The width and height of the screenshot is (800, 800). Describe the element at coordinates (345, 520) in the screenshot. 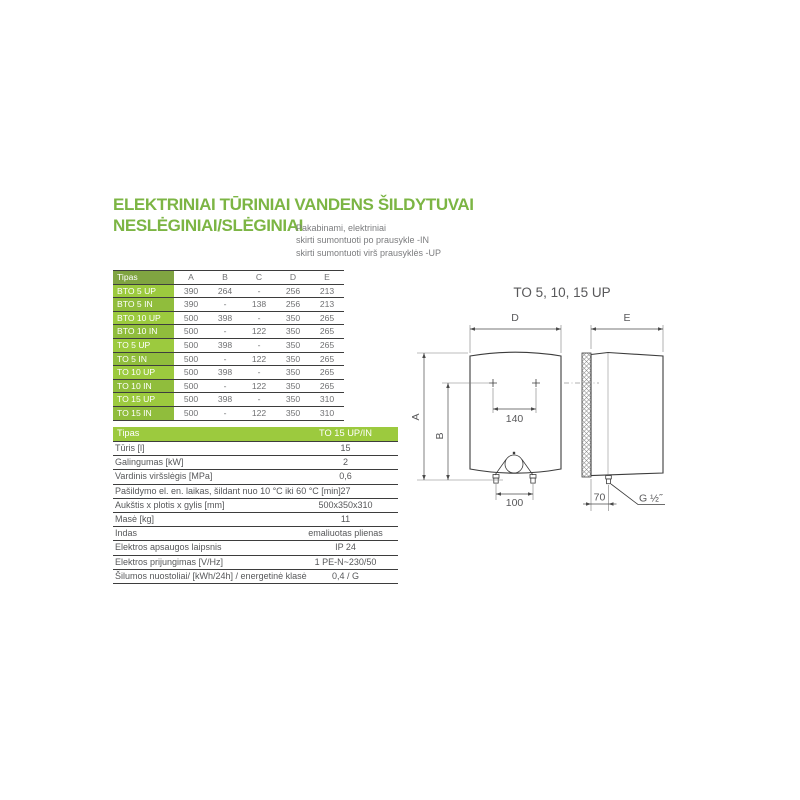

I see `spec-value-cell: 11` at that location.